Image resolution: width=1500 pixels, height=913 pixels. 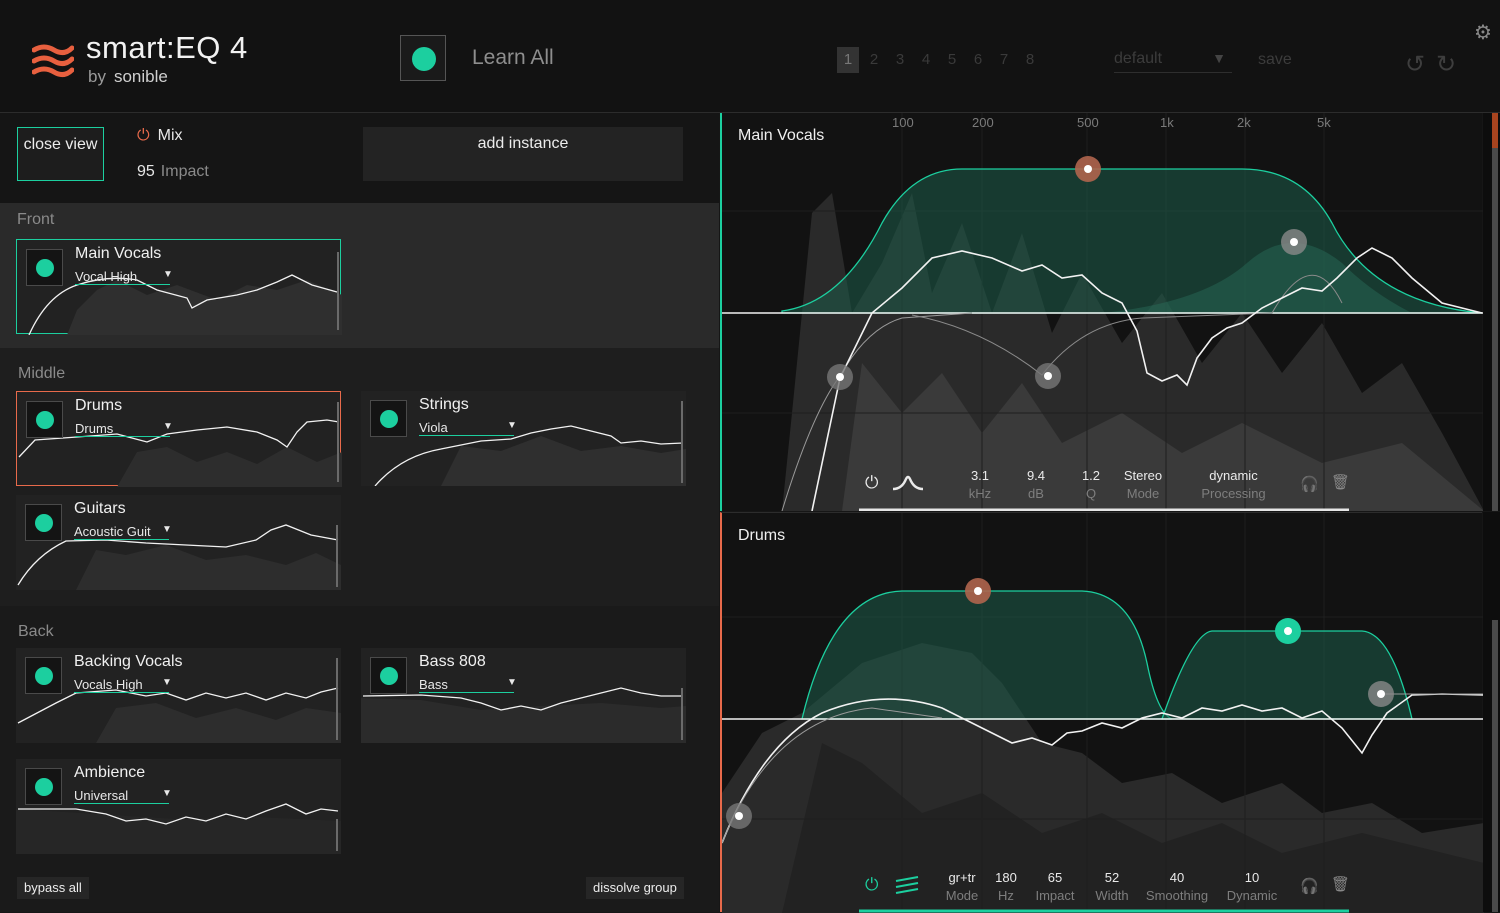 I want to click on dissolve-group-button: dissolve group, so click(x=635, y=888).